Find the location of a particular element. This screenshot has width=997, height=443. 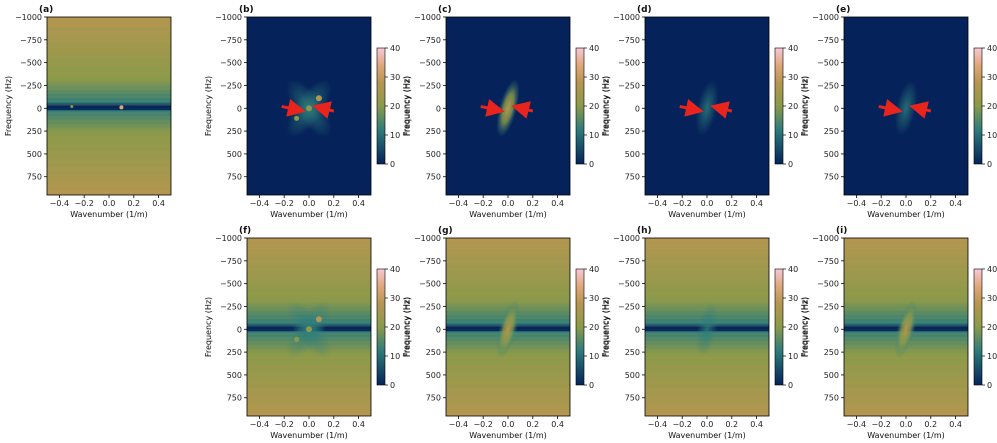

panel-label: (c) is located at coordinates (445, 10).